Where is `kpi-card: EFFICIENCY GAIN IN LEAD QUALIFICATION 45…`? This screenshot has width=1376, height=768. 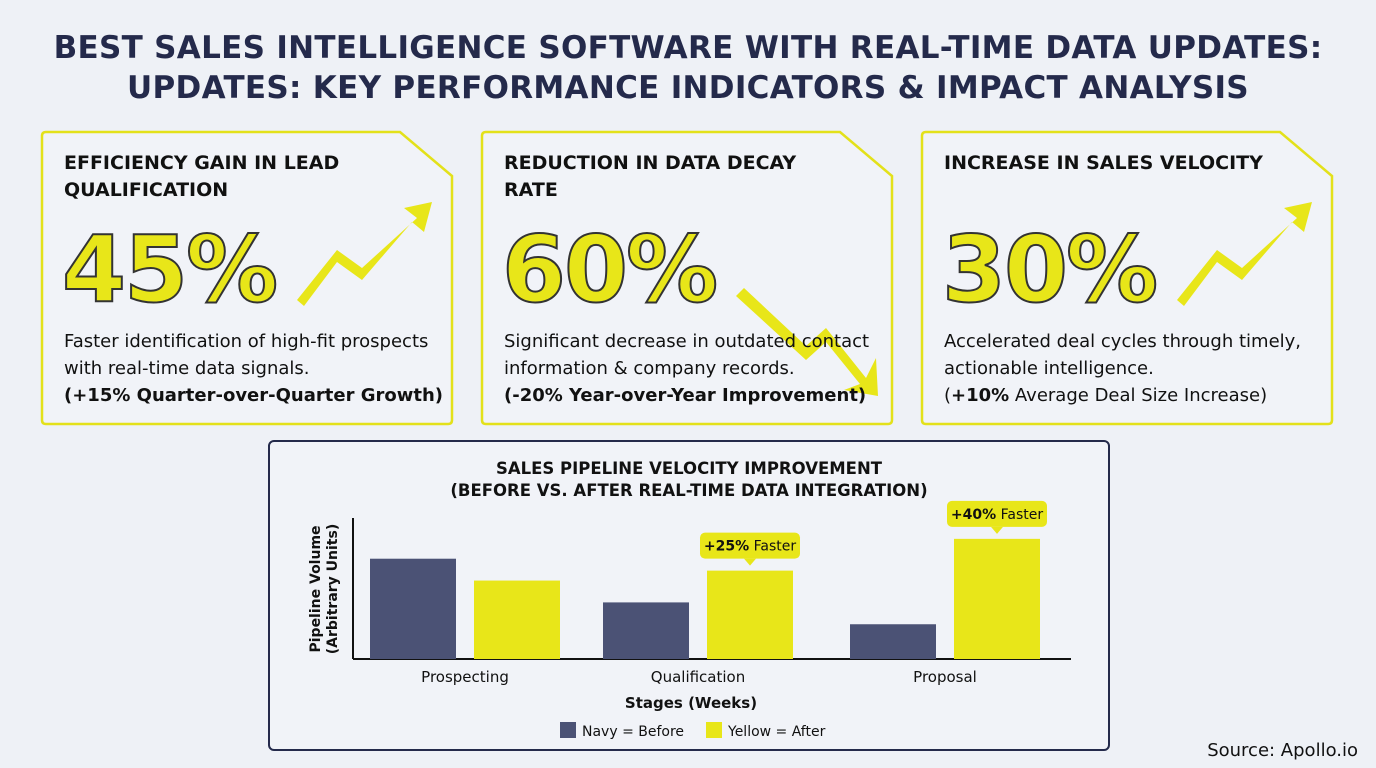
kpi-card: EFFICIENCY GAIN IN LEAD QUALIFICATION 45… is located at coordinates (247, 278).